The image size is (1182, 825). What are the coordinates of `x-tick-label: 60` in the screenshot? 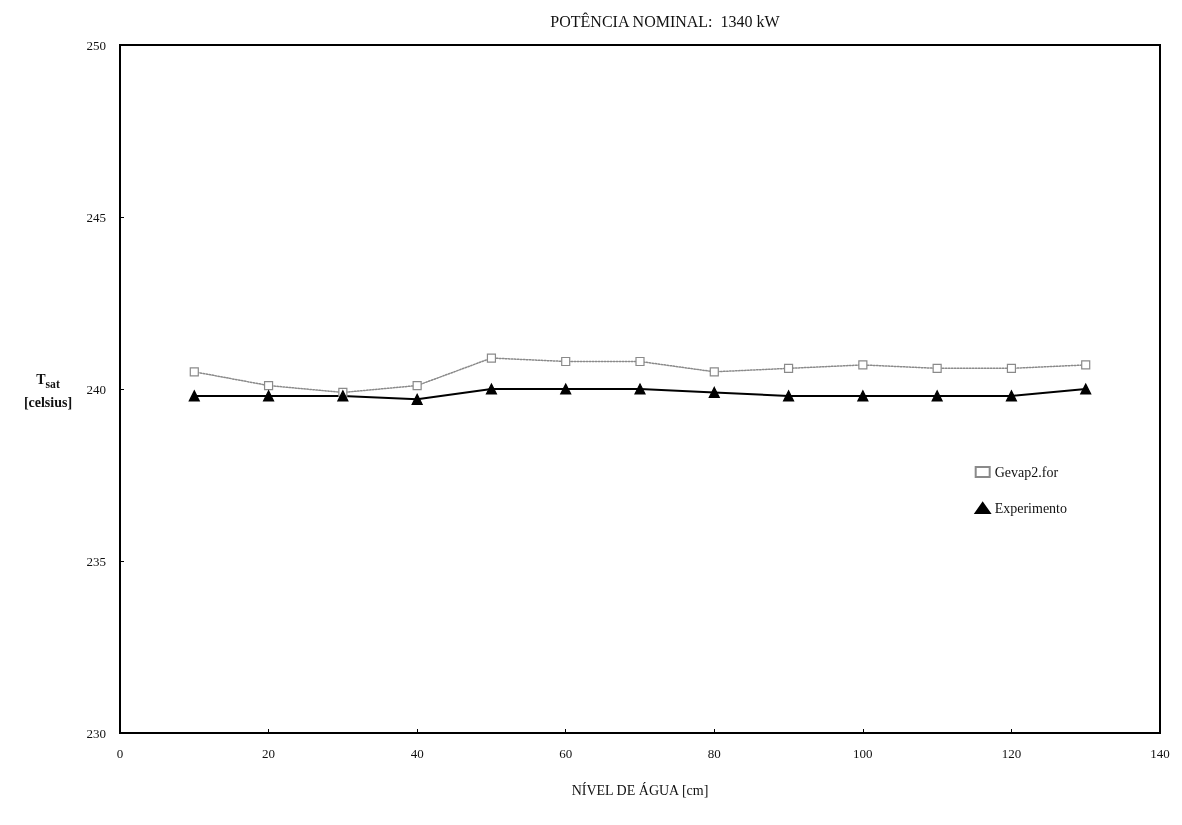 It's located at (566, 753).